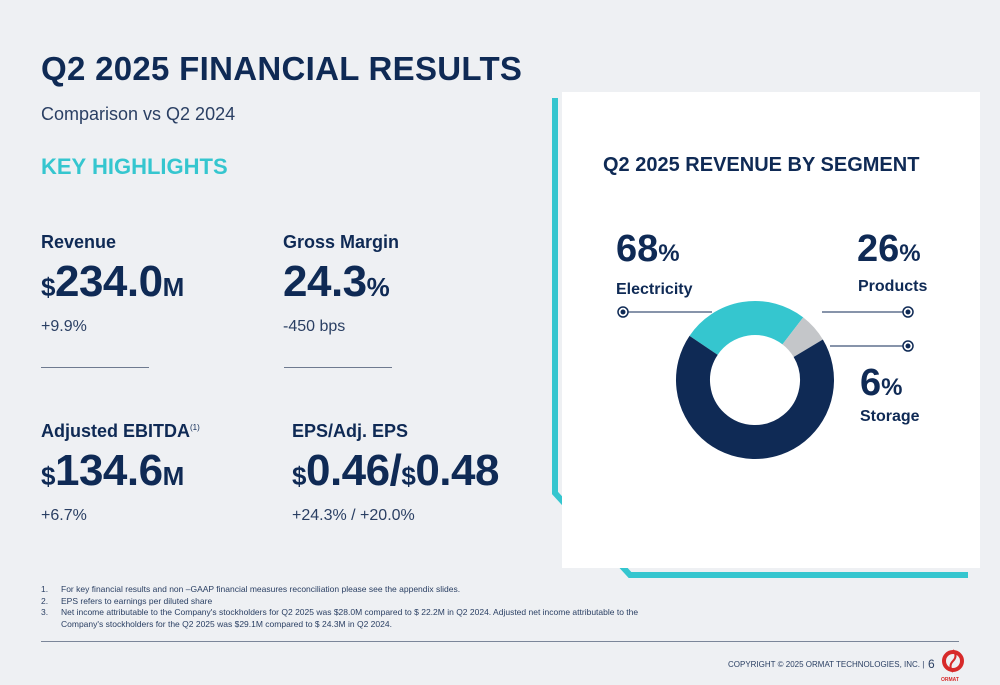 This screenshot has width=1000, height=685. Describe the element at coordinates (134, 166) in the screenshot. I see `section-heading: KEY HIGHLIGHTS` at that location.